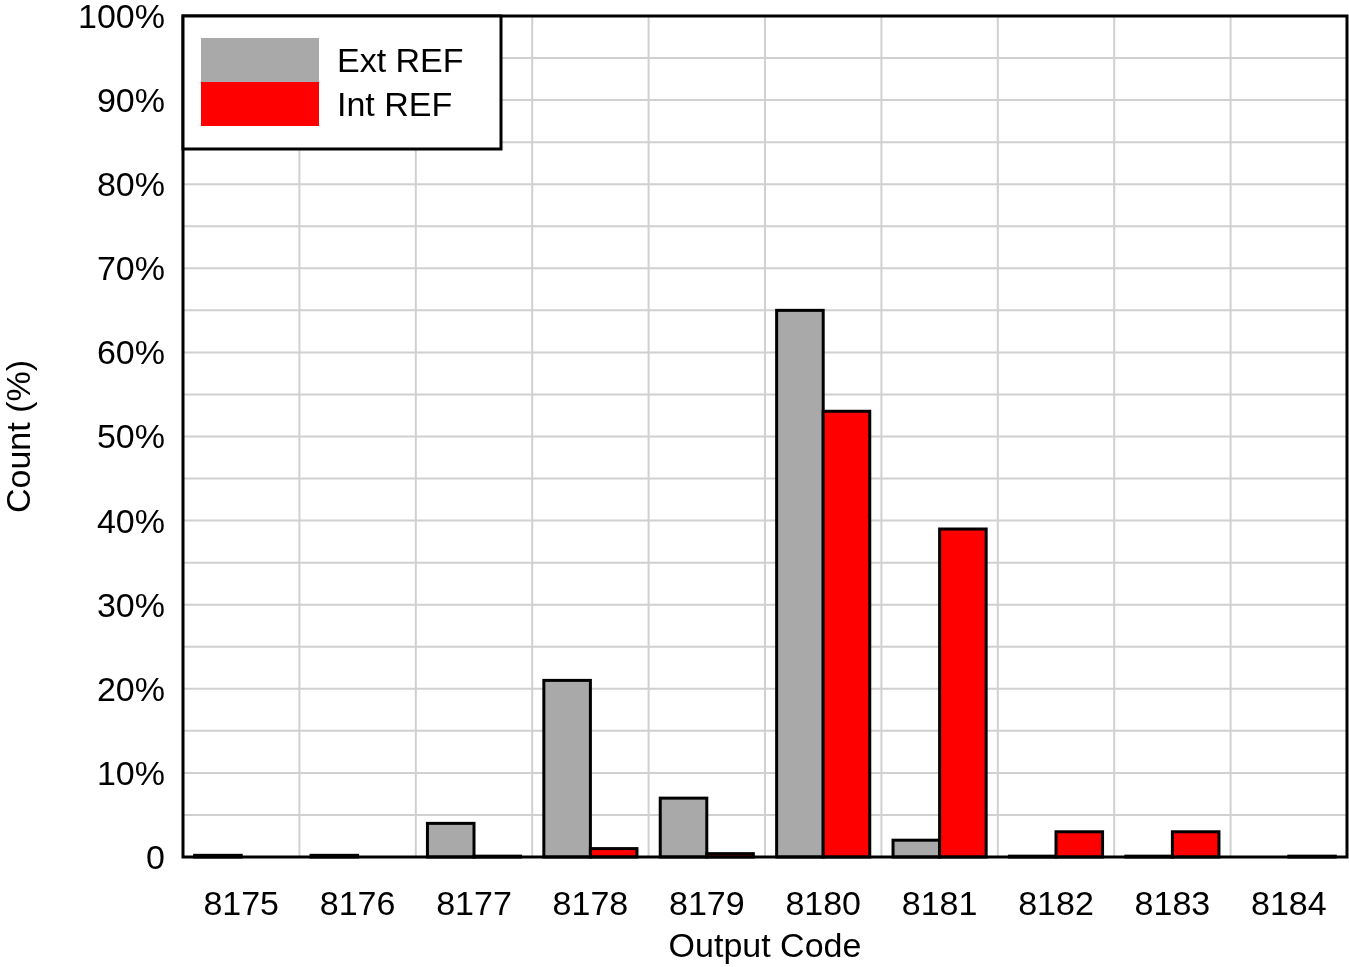 The height and width of the screenshot is (967, 1349). I want to click on legend-label: Int REF, so click(395, 103).